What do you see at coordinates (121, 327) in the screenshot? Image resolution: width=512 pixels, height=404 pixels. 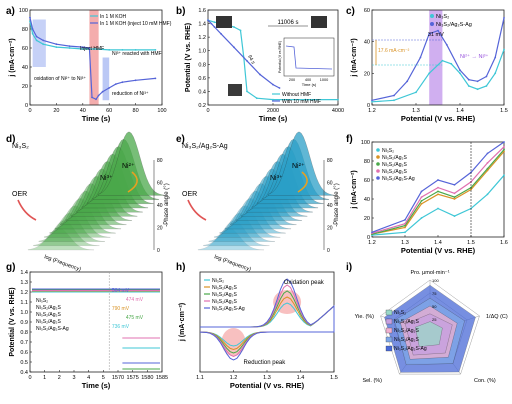 I see `annotation: 736 mV` at bounding box center [121, 327].